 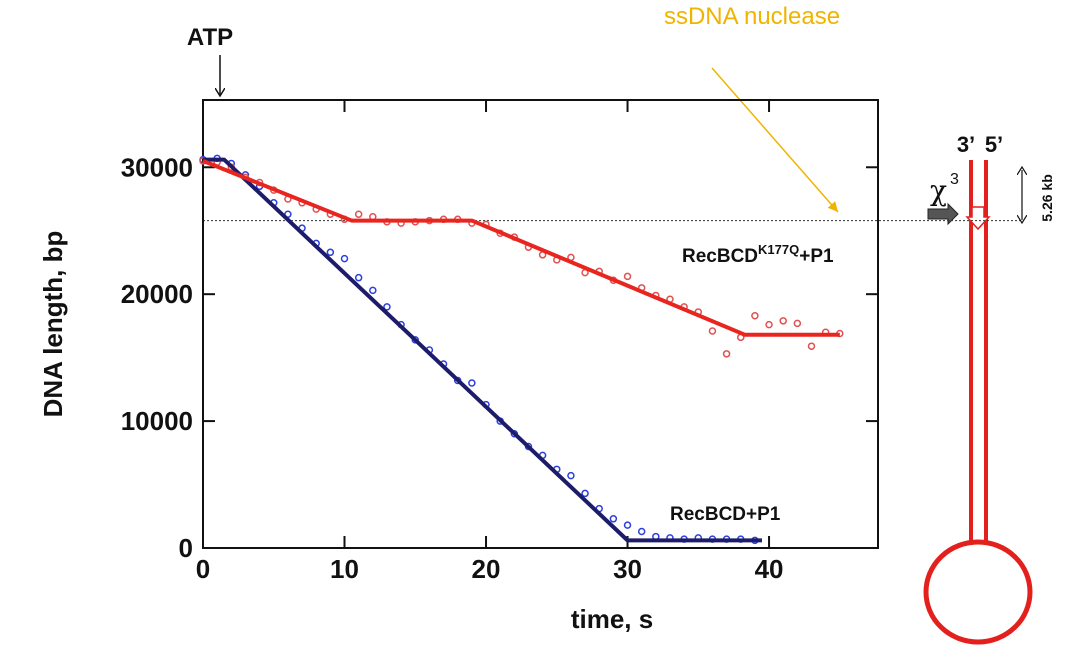 I want to click on x-tick-label: 40, so click(x=769, y=569).